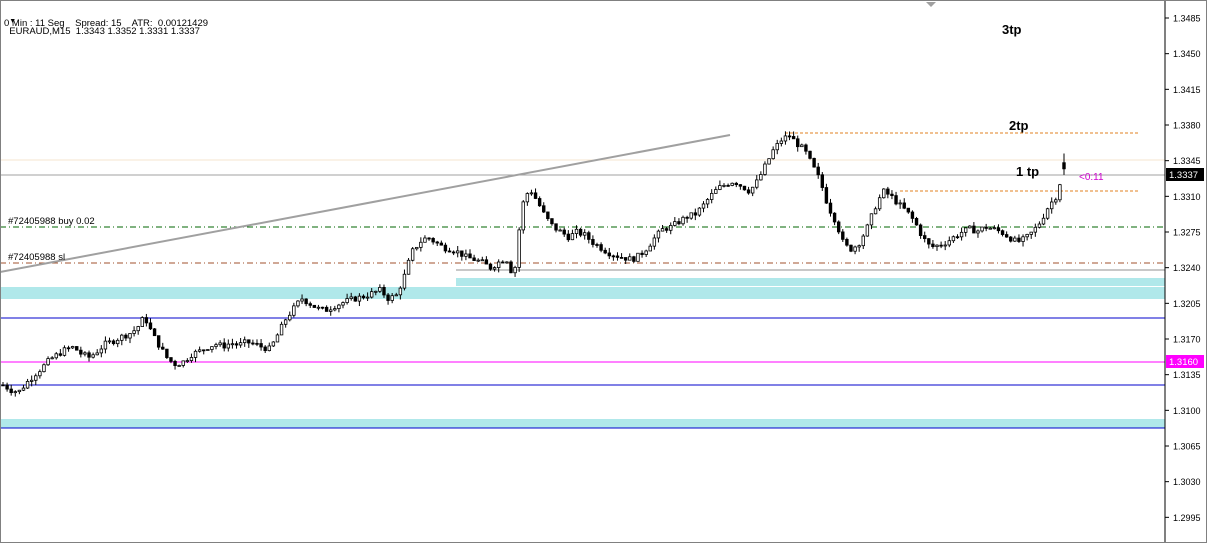  Describe the element at coordinates (1012, 29) in the screenshot. I see `tp3-label: 3tp` at that location.